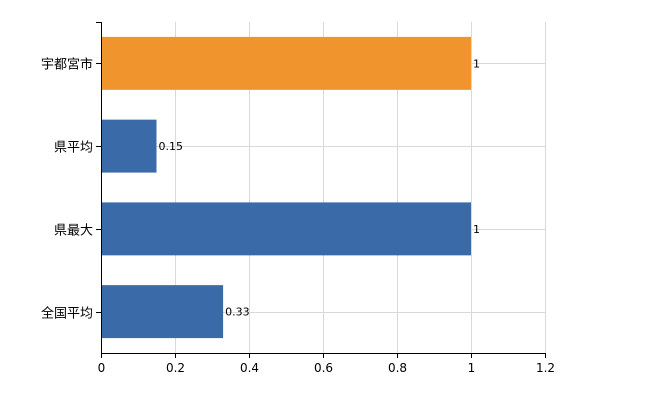 This screenshot has height=400, width=650. Describe the element at coordinates (397, 368) in the screenshot. I see `x-tick-label: 0.8` at that location.